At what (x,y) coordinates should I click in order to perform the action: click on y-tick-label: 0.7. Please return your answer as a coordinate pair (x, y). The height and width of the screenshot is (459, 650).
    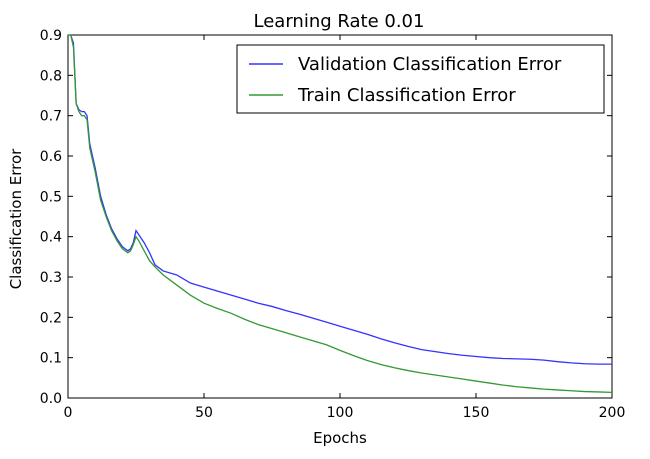
    Looking at the image, I should click on (51, 117).